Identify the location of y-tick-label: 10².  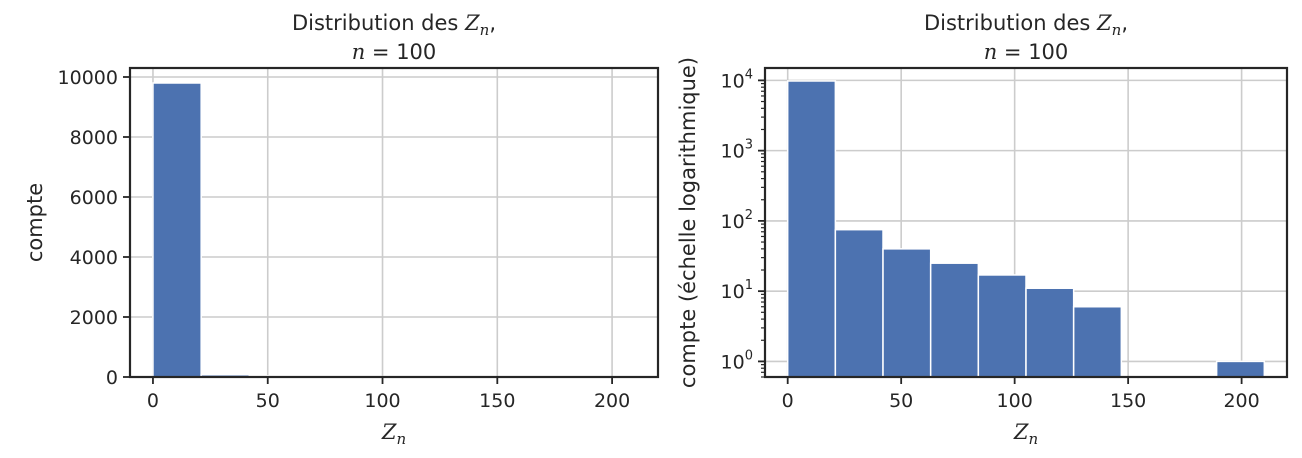
(737, 220).